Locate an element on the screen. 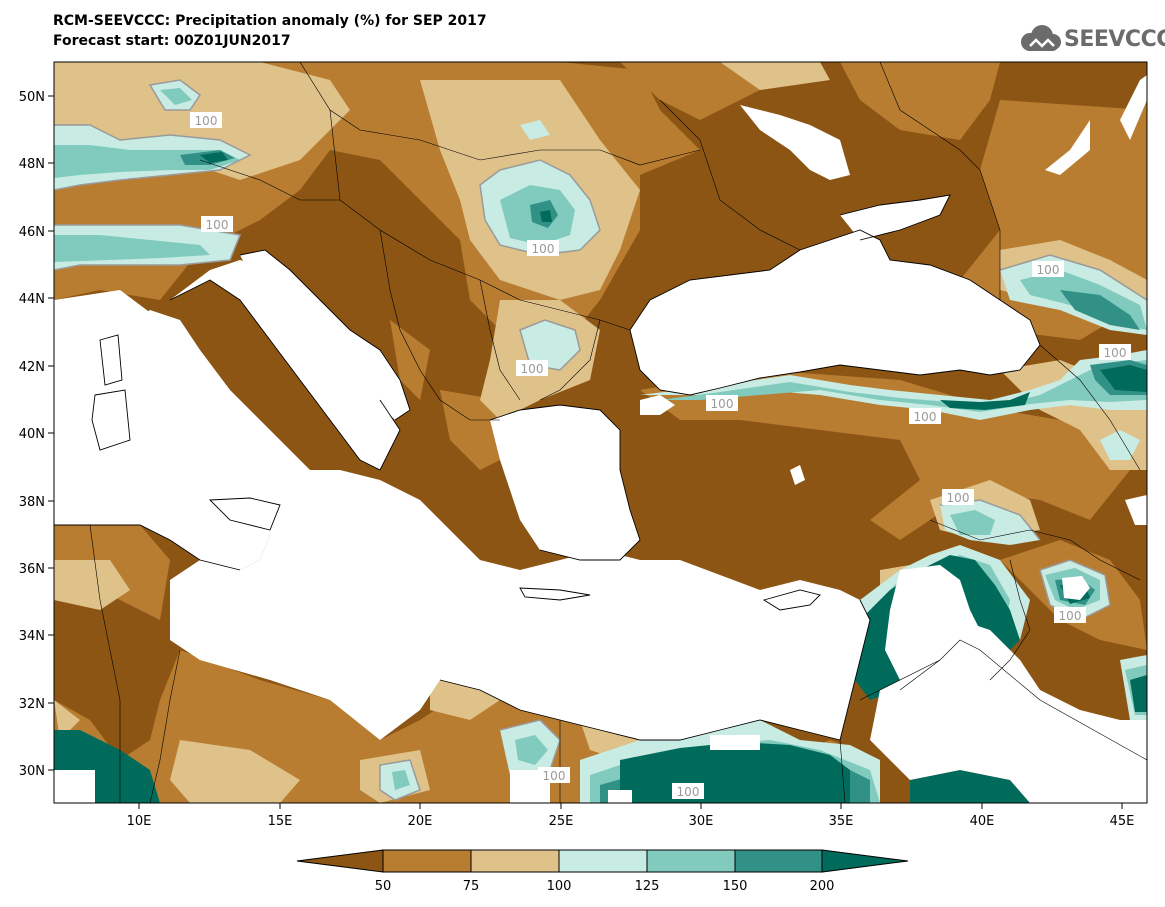 The image size is (1165, 907). seevccc-logo: SEEVCCC is located at coordinates (1091, 39).